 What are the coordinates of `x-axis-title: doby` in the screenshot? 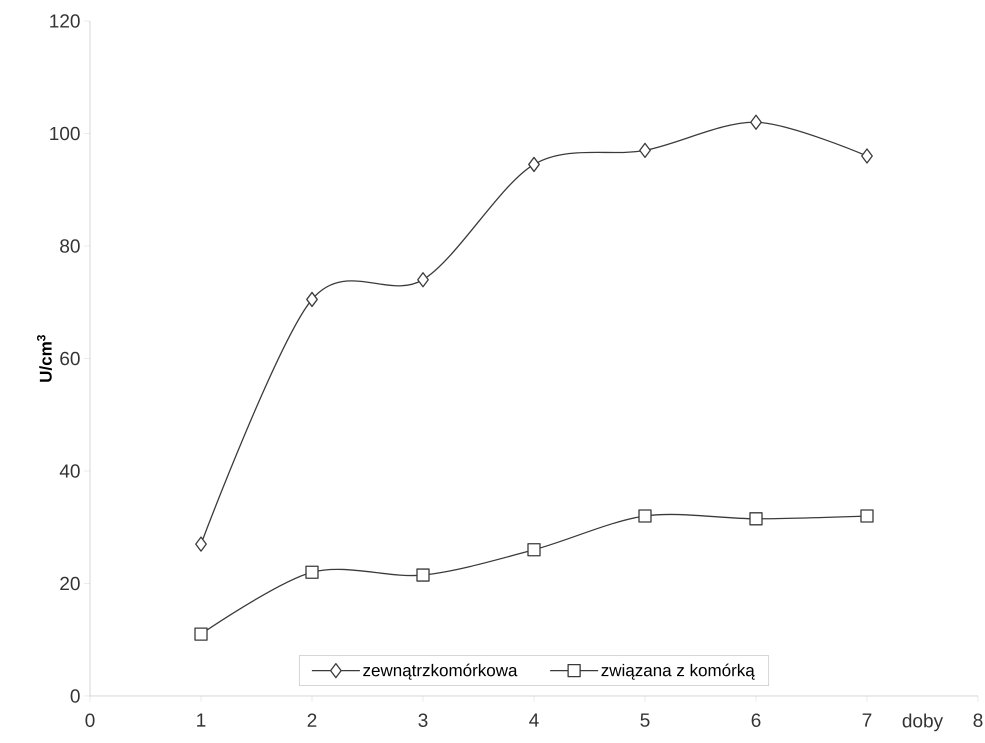 It's located at (923, 723).